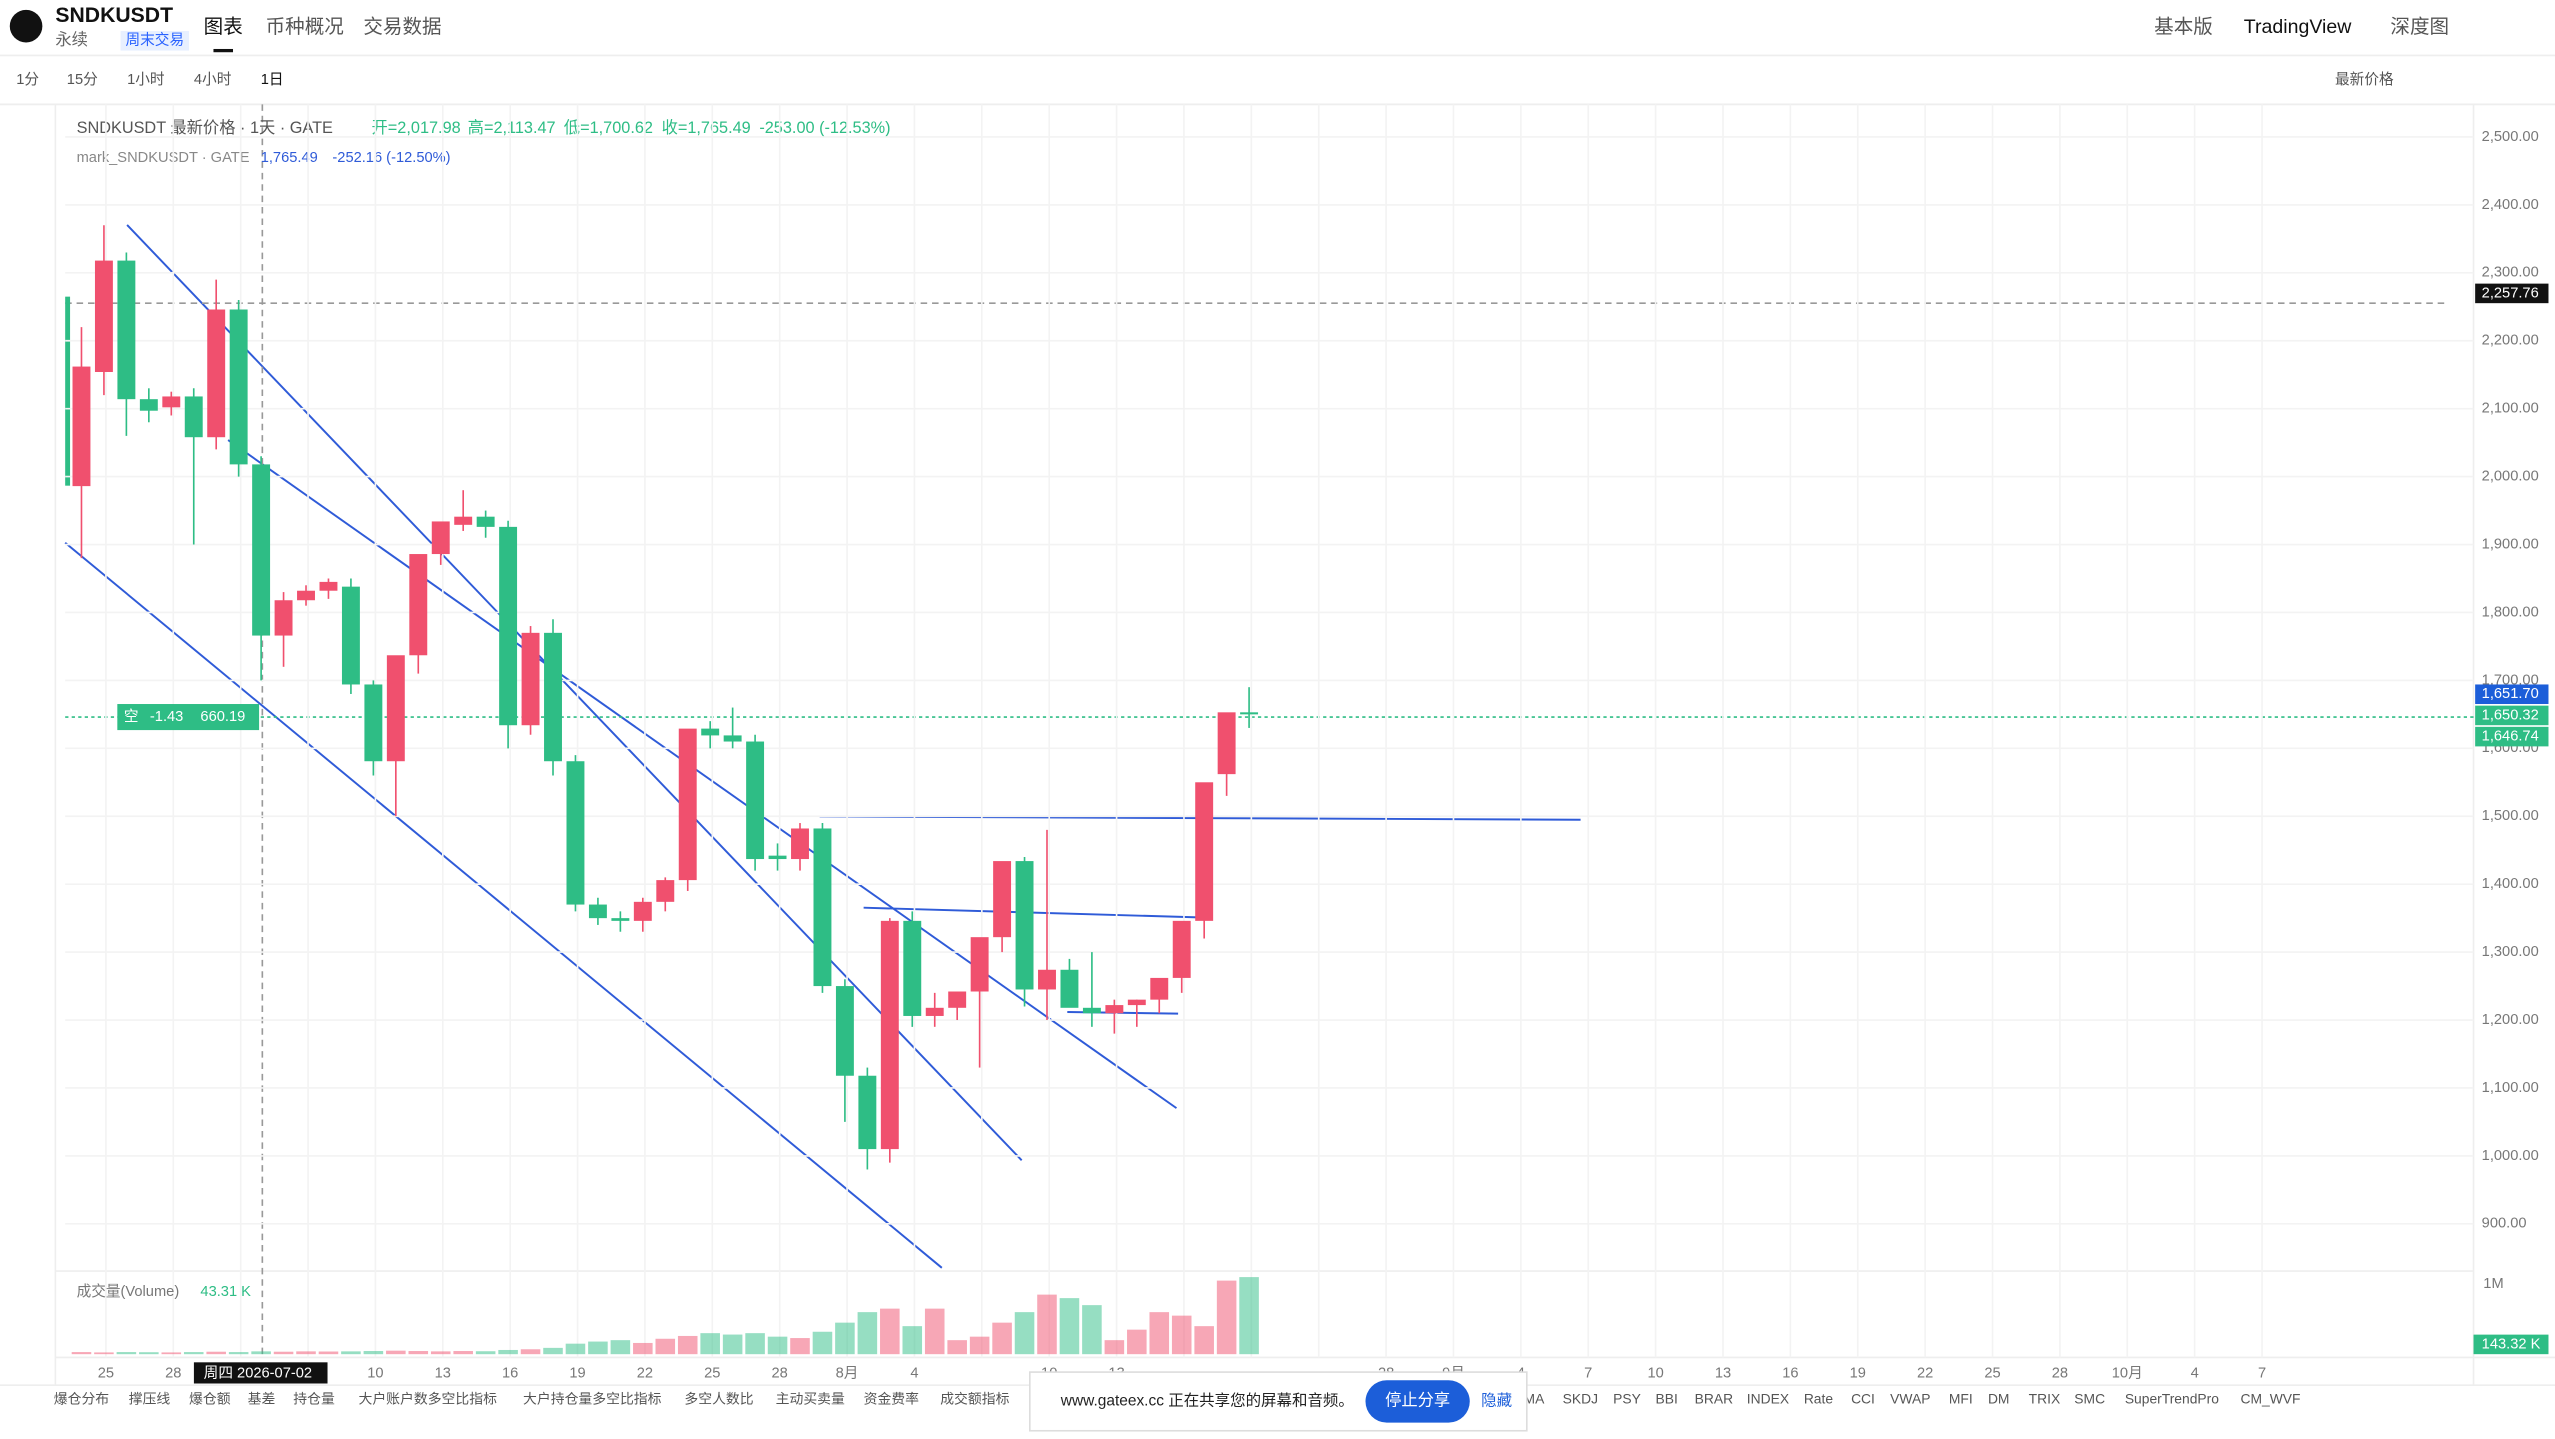 This screenshot has width=2555, height=1439. Describe the element at coordinates (1588, 1374) in the screenshot. I see `x-tick-label: 7` at that location.